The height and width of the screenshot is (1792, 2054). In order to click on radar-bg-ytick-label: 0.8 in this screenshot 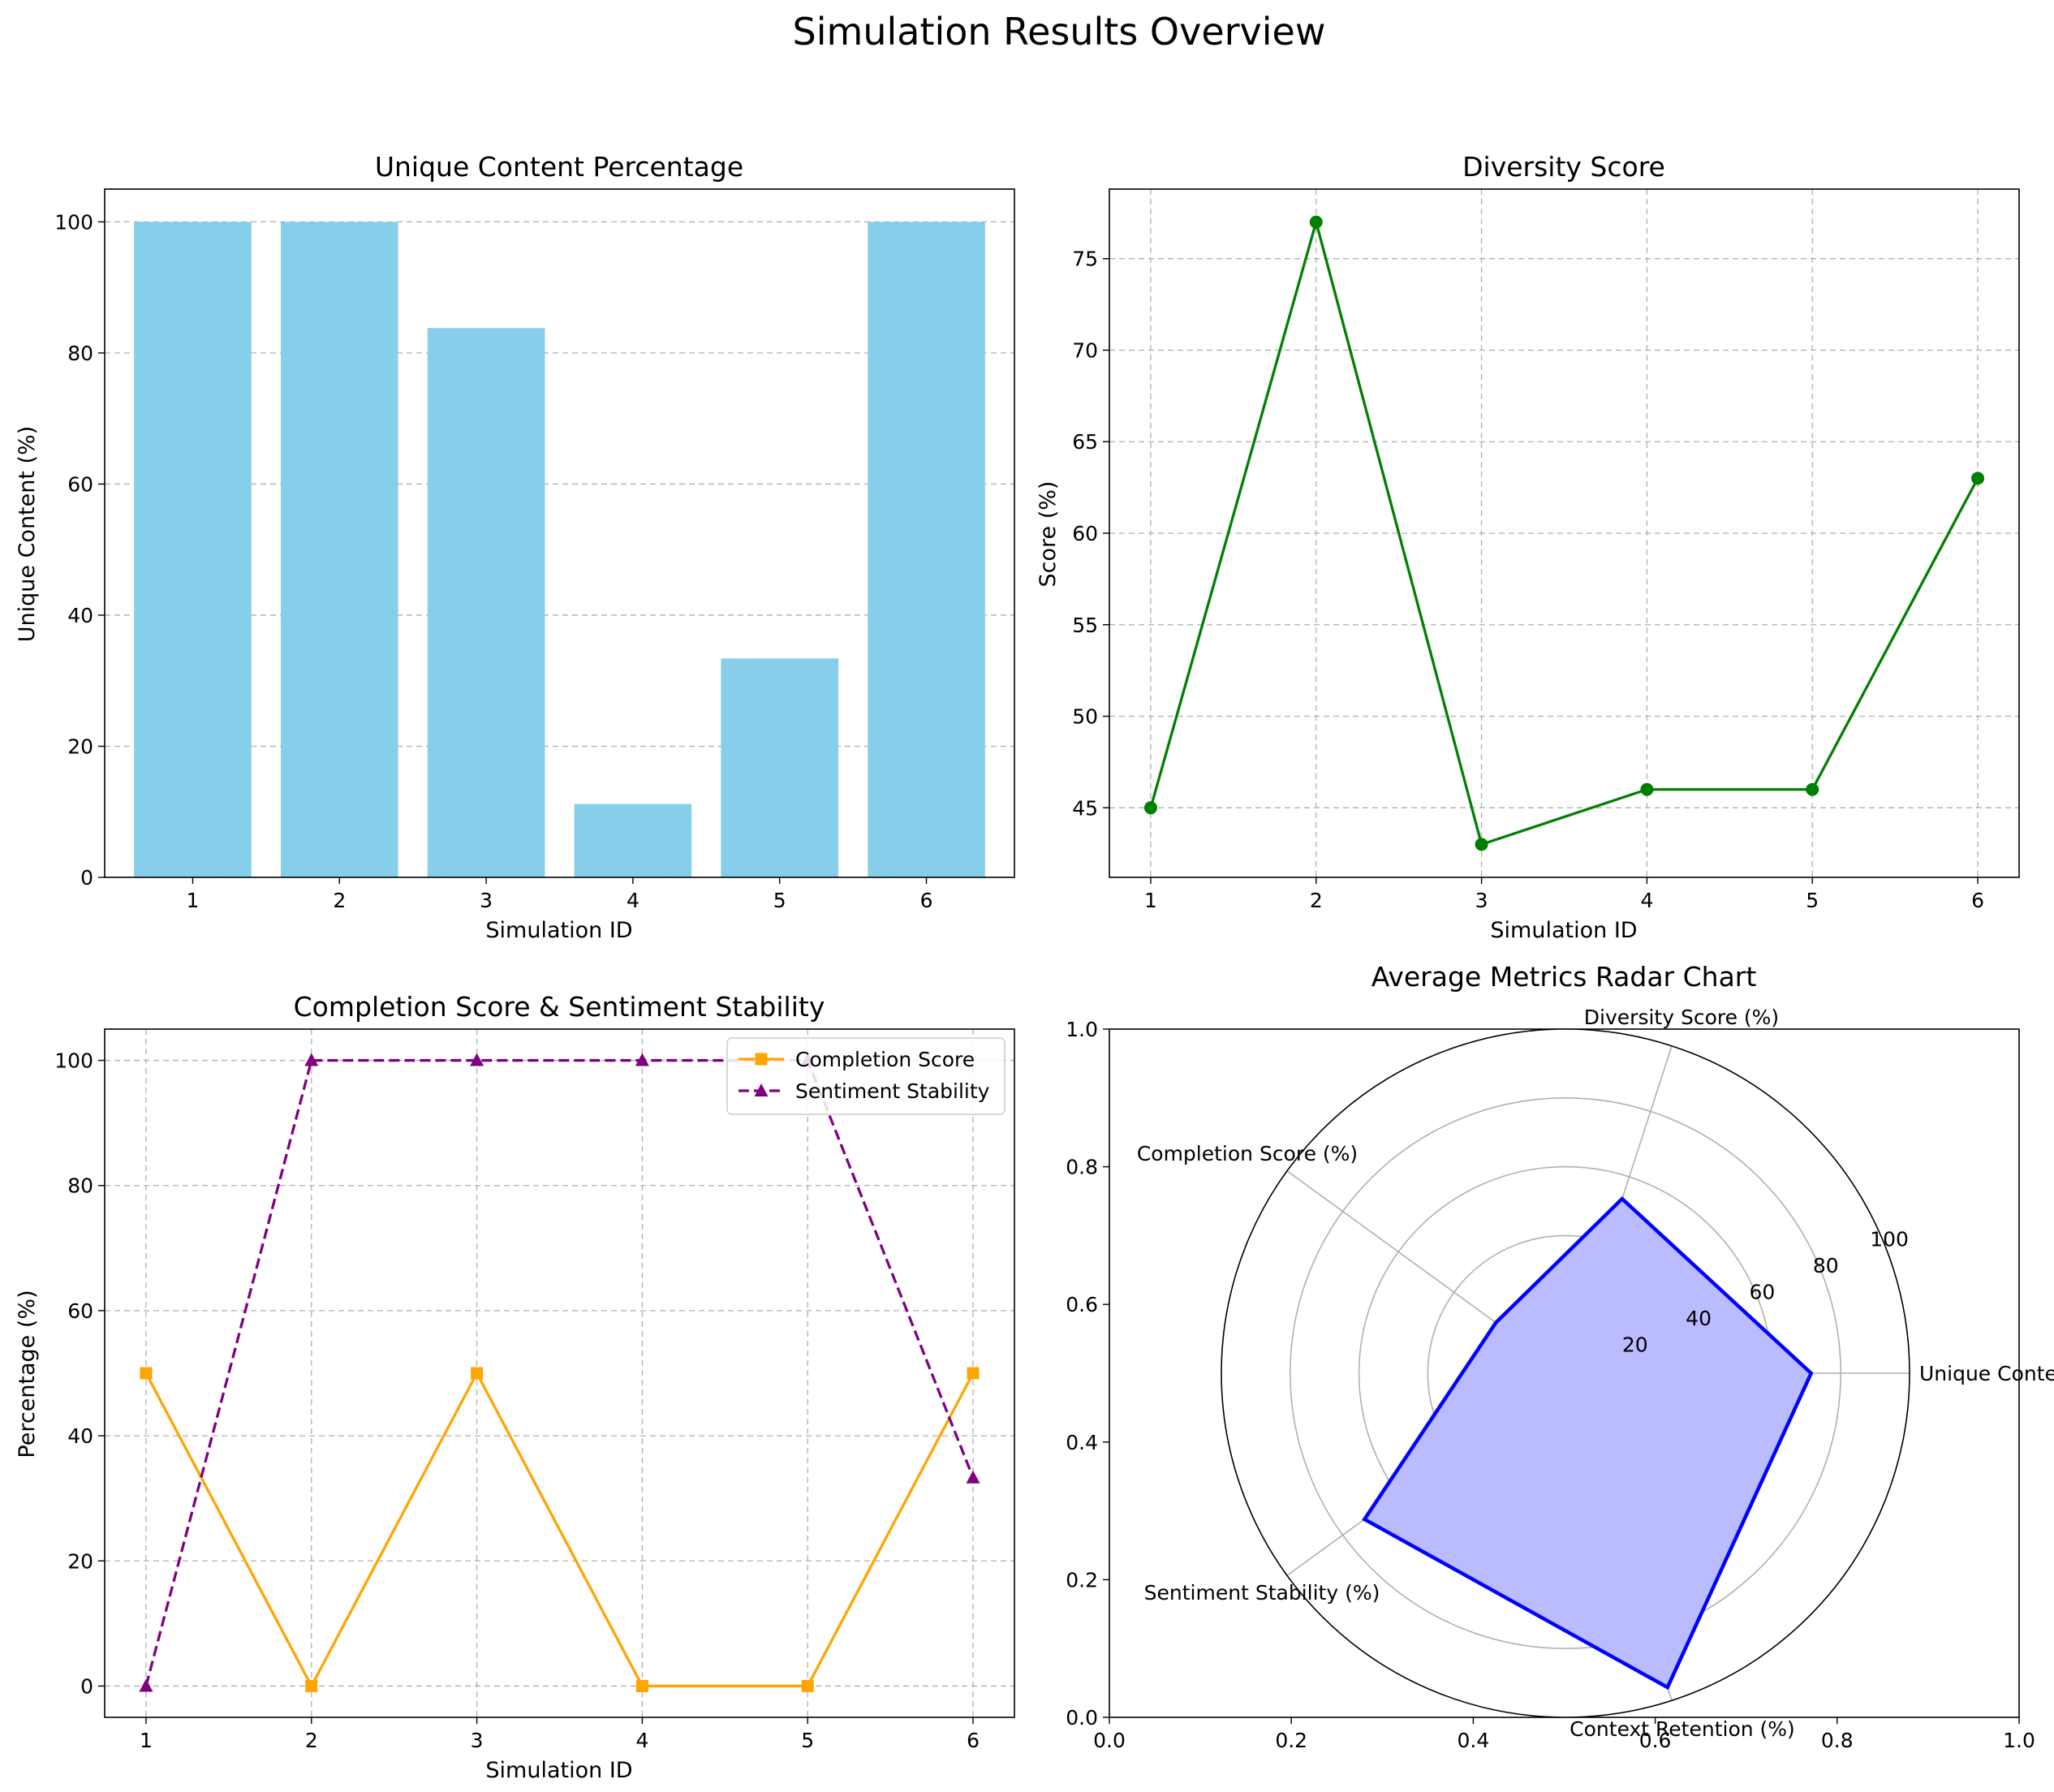, I will do `click(1082, 1168)`.